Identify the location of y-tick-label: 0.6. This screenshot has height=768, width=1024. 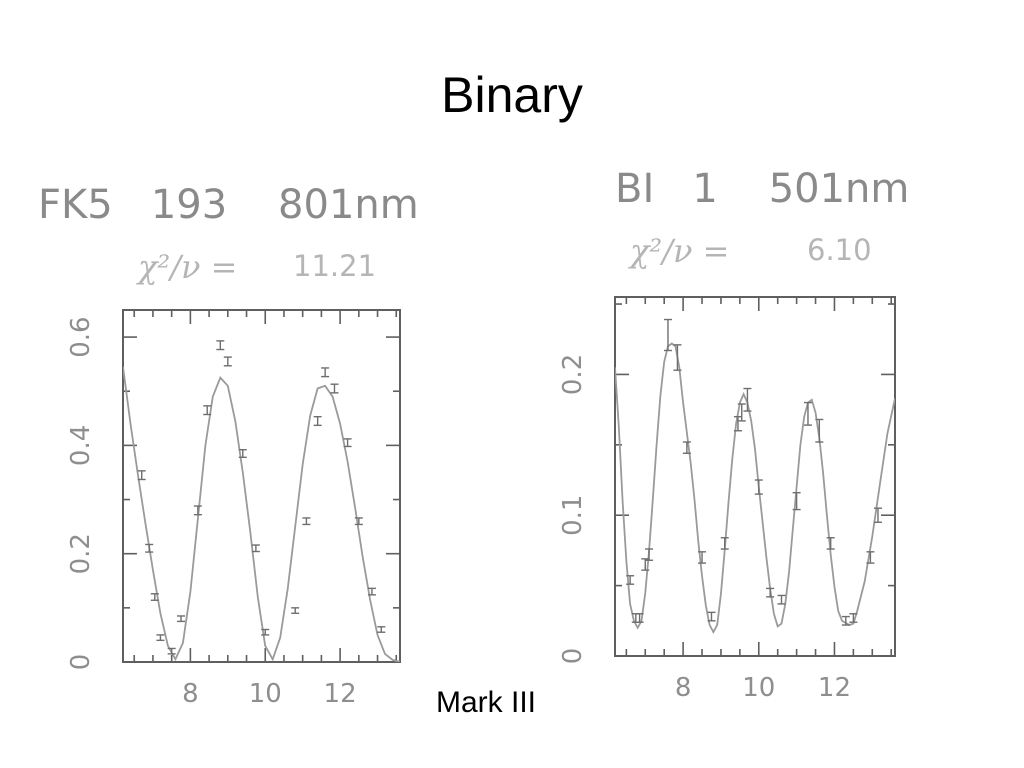
(81, 336).